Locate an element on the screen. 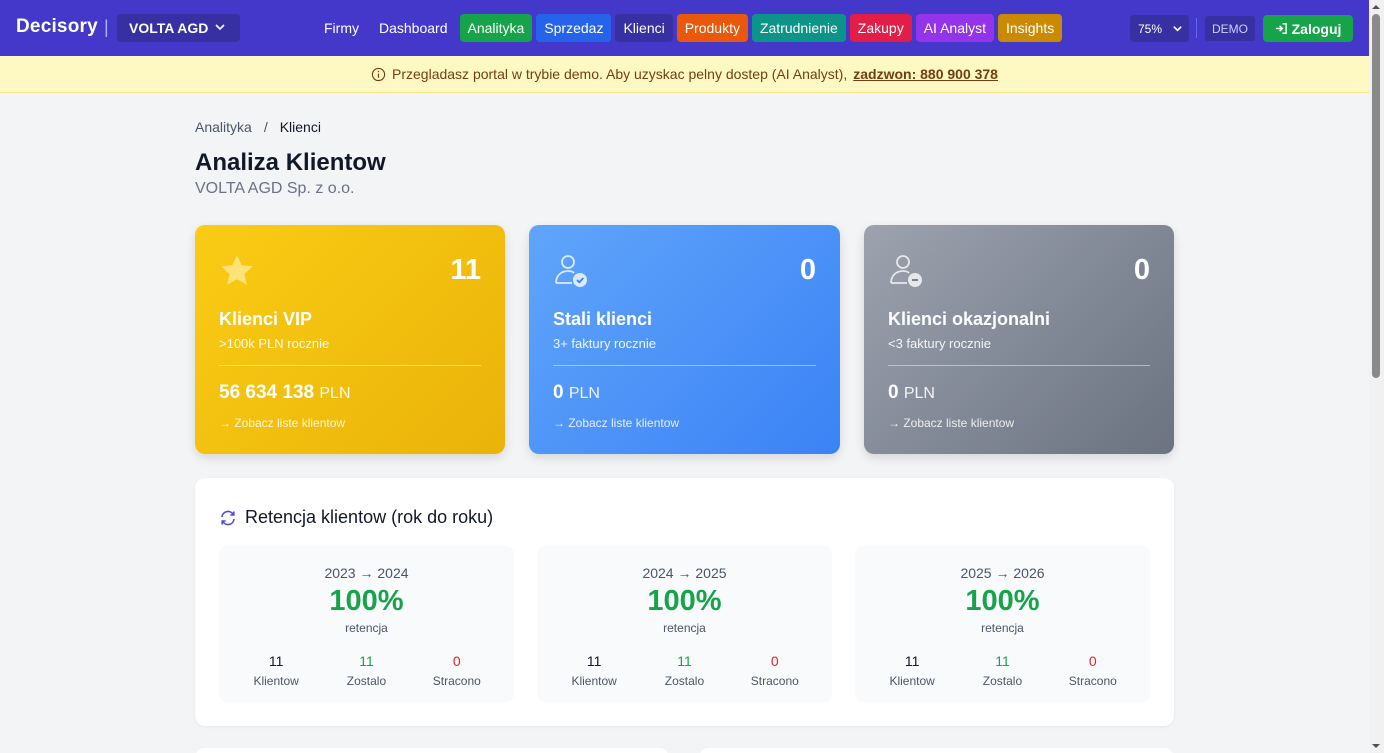  card-title: Stali klienci is located at coordinates (603, 319).